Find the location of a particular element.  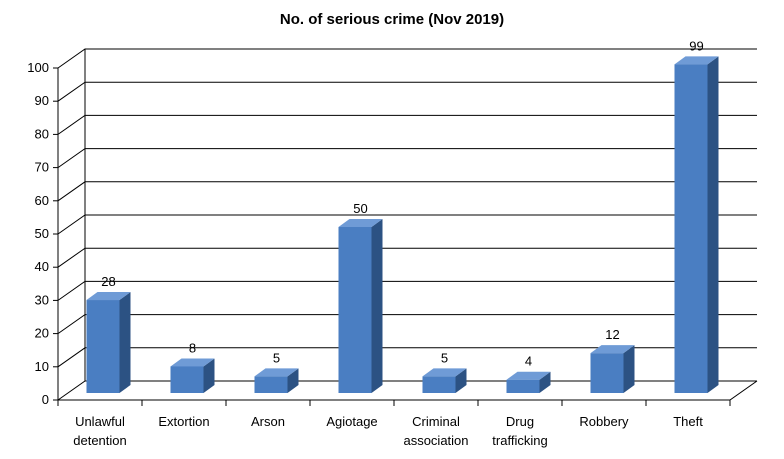

data-label: 8 is located at coordinates (192, 347).